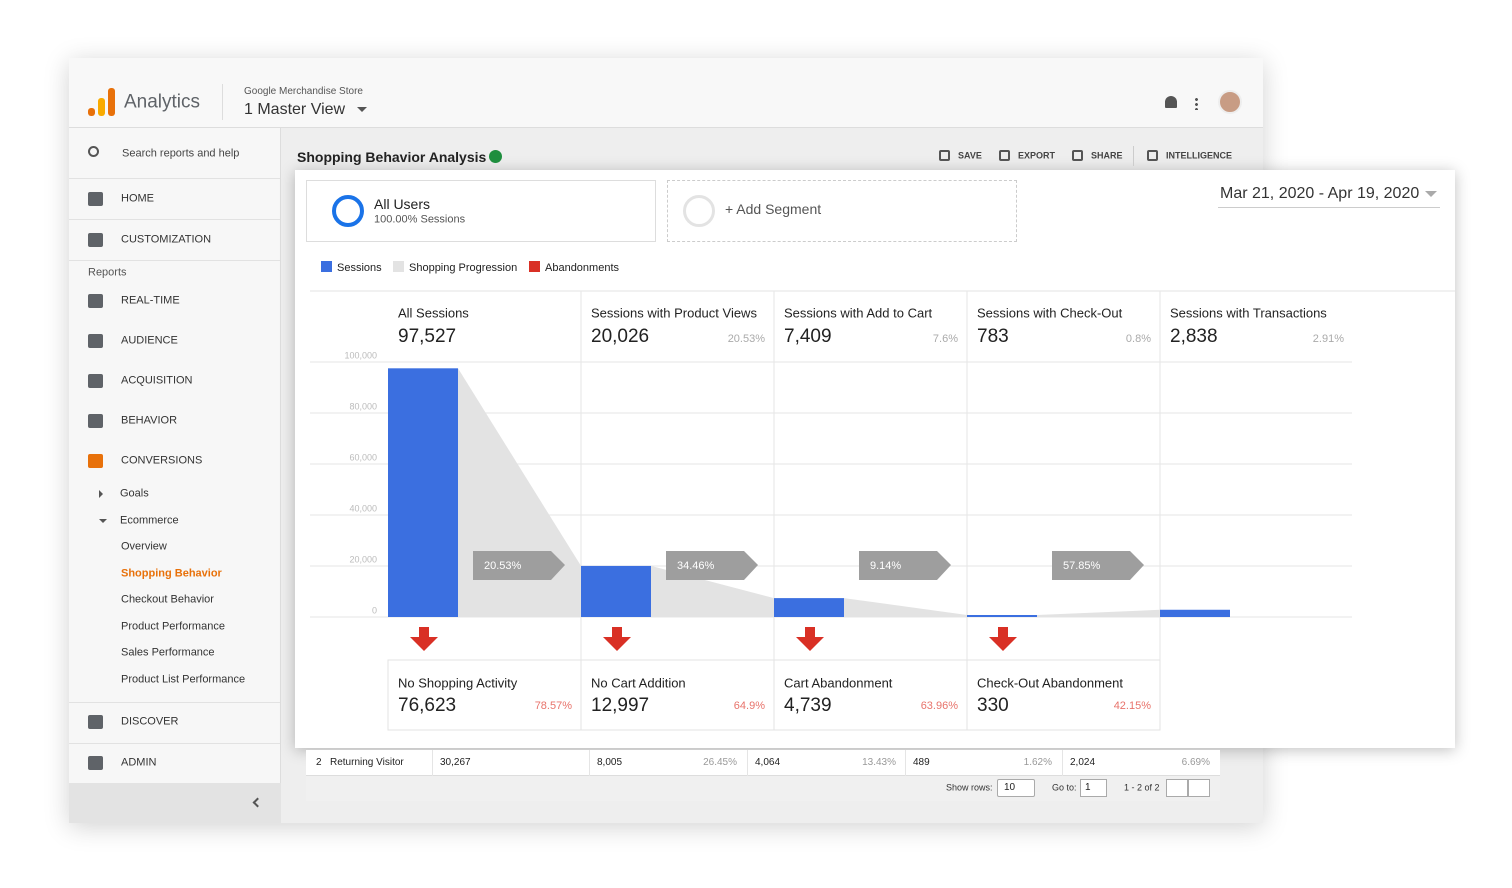 This screenshot has width=1512, height=888. Describe the element at coordinates (720, 762) in the screenshot. I see `table-cell: 26.45%` at that location.